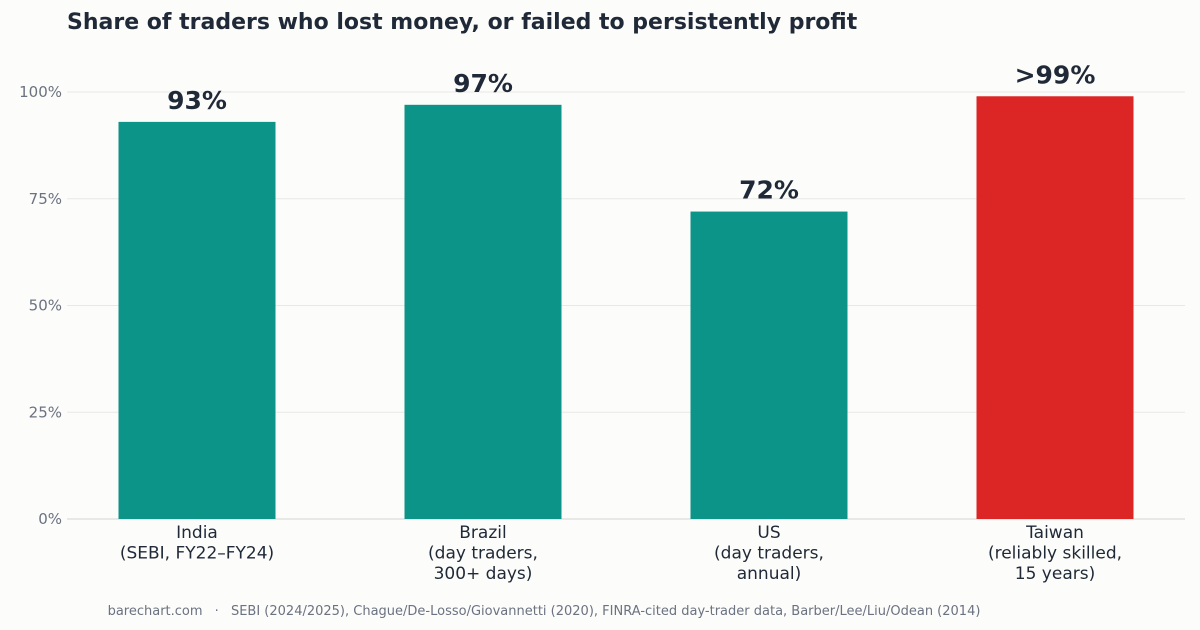 Image resolution: width=1200 pixels, height=630 pixels. Describe the element at coordinates (1055, 74) in the screenshot. I see `data-label: >99%` at that location.